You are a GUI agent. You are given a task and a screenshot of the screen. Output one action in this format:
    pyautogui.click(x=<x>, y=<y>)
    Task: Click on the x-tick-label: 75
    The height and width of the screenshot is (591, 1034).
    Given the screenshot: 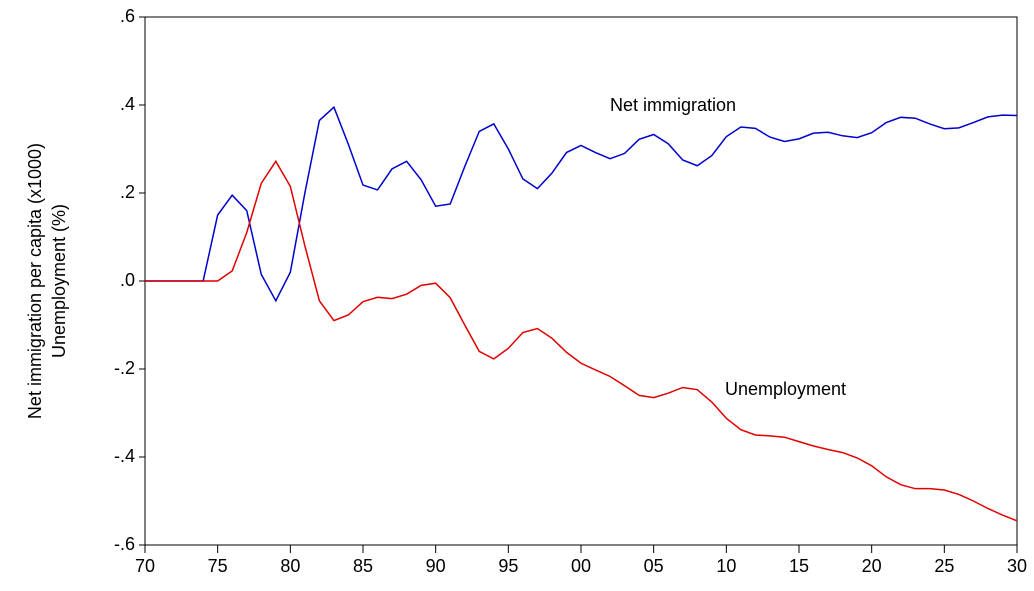 What is the action you would take?
    pyautogui.click(x=218, y=566)
    